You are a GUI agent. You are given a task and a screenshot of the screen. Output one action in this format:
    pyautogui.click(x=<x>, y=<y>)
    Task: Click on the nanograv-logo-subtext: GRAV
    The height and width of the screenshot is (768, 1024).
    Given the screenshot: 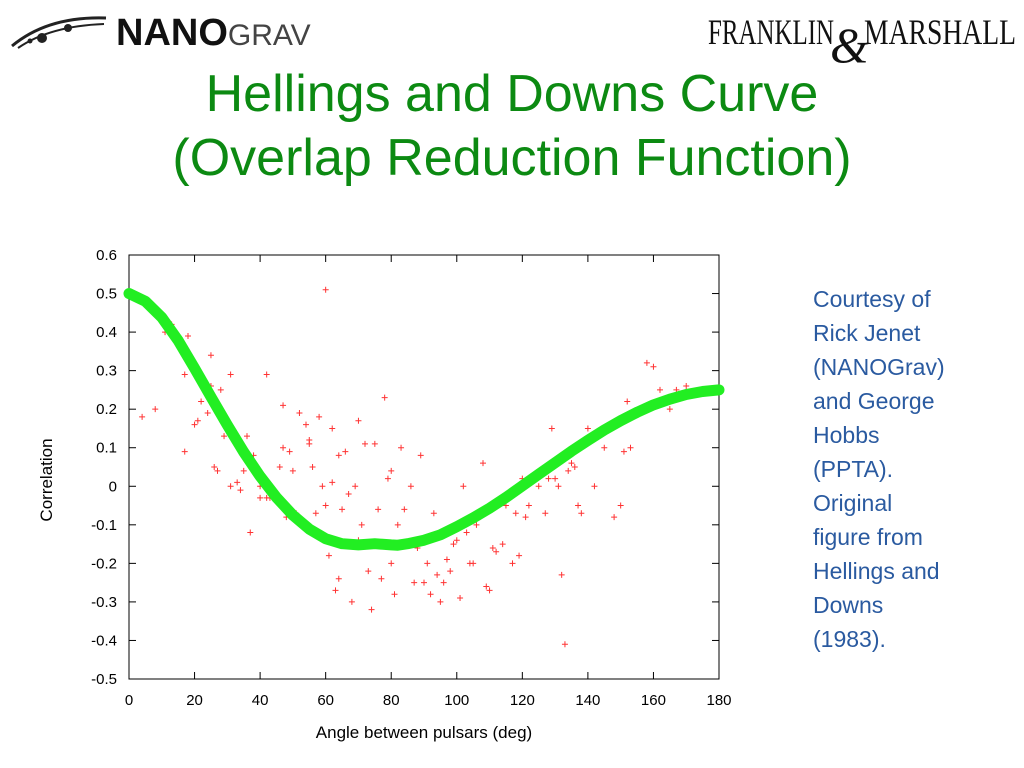 What is the action you would take?
    pyautogui.click(x=269, y=35)
    